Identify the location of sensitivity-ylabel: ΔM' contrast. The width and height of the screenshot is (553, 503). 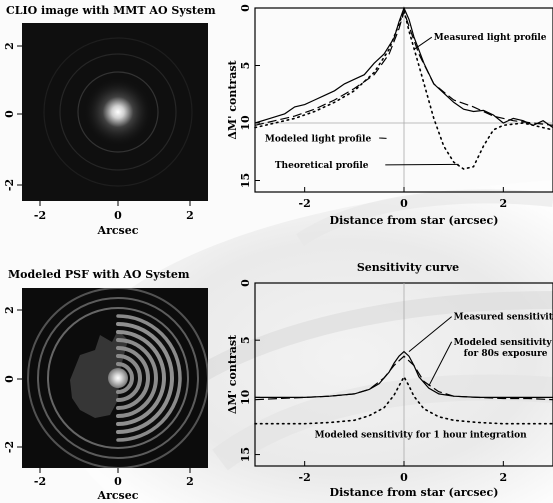
(232, 374).